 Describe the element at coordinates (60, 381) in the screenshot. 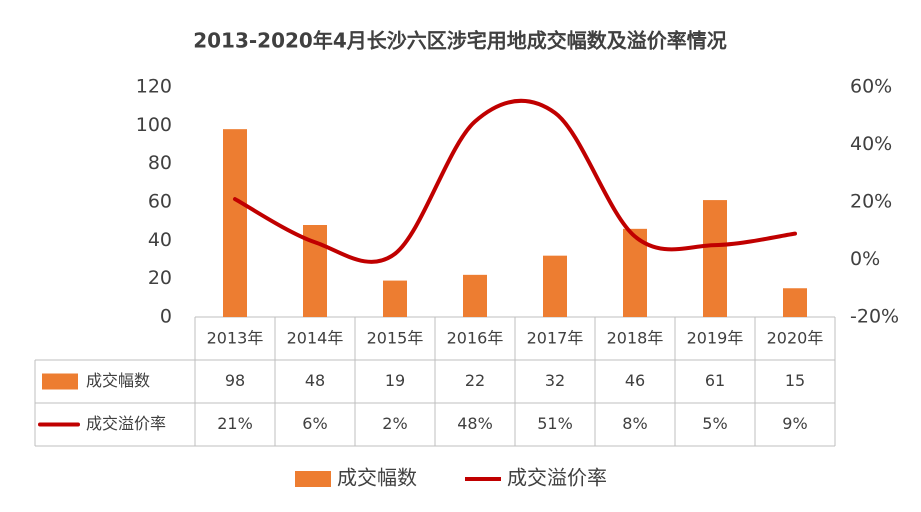

I see `table-legend-key` at that location.